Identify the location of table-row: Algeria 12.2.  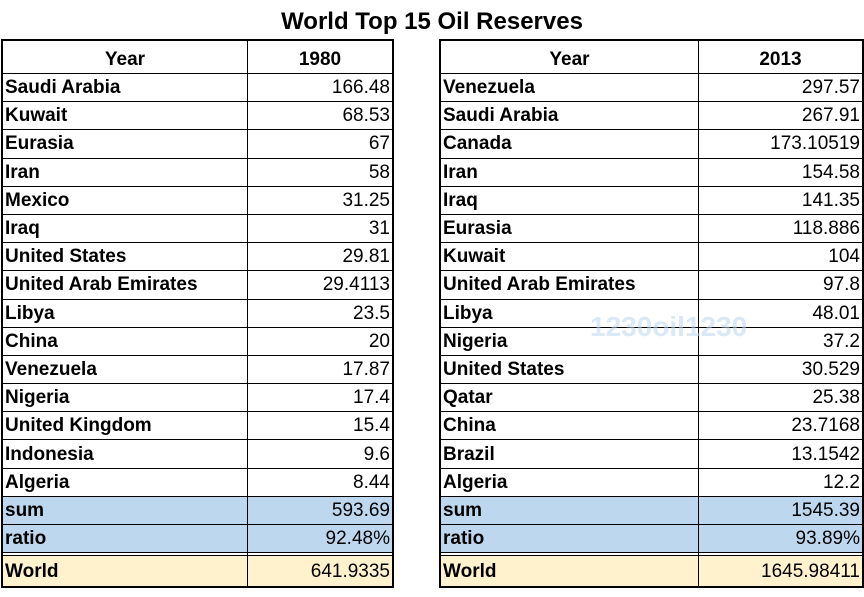
(651, 482).